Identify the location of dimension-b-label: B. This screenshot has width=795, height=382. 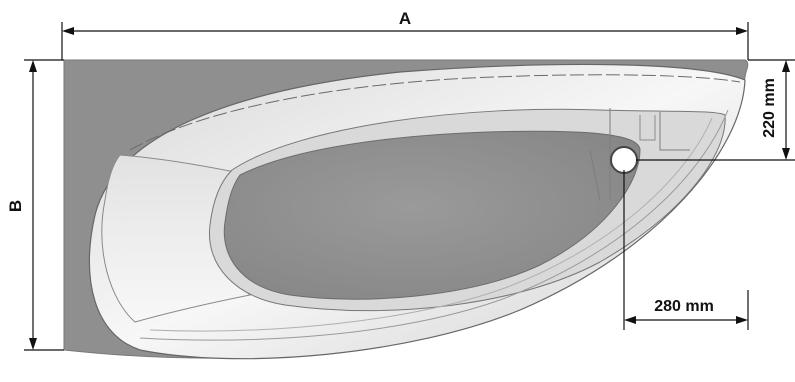
(15, 206).